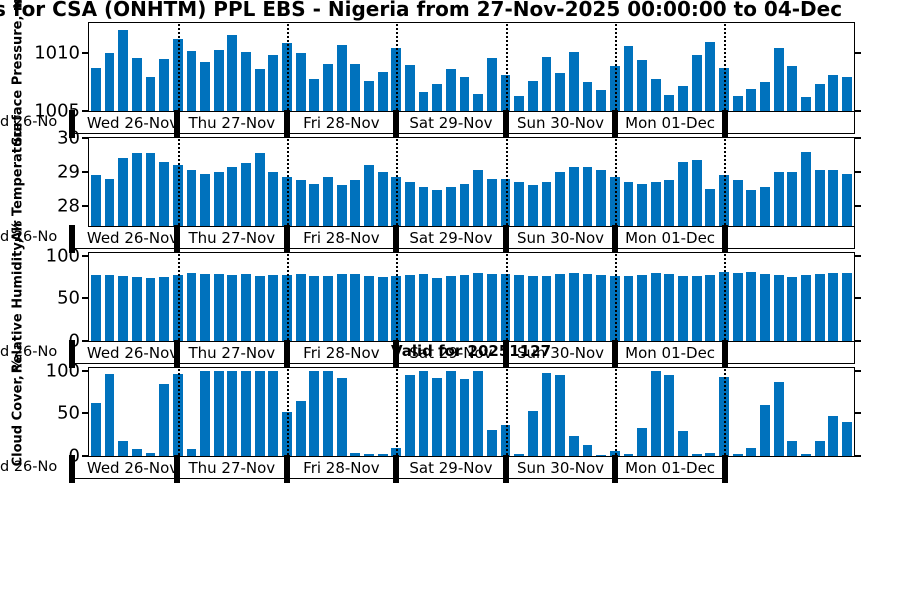 This screenshot has width=900, height=600. Describe the element at coordinates (132, 468) in the screenshot. I see `day-label: Wed 26-Nov` at that location.